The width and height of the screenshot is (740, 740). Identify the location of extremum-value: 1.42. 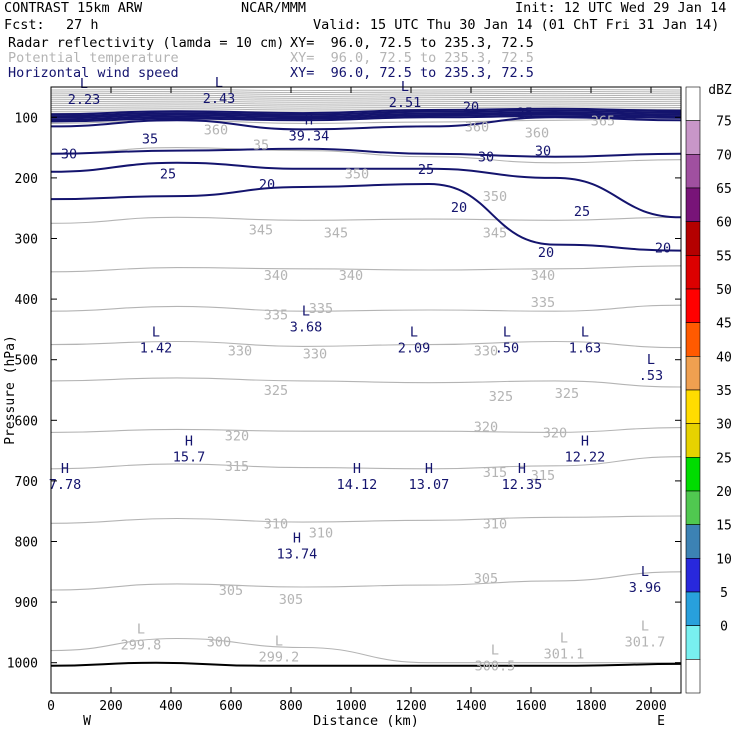
(156, 349).